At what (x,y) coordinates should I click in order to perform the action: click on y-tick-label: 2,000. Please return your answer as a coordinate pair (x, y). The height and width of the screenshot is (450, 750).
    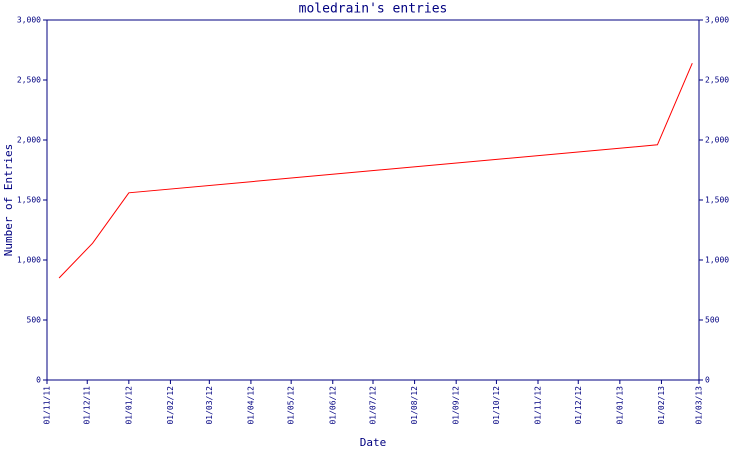
    Looking at the image, I should click on (29, 140).